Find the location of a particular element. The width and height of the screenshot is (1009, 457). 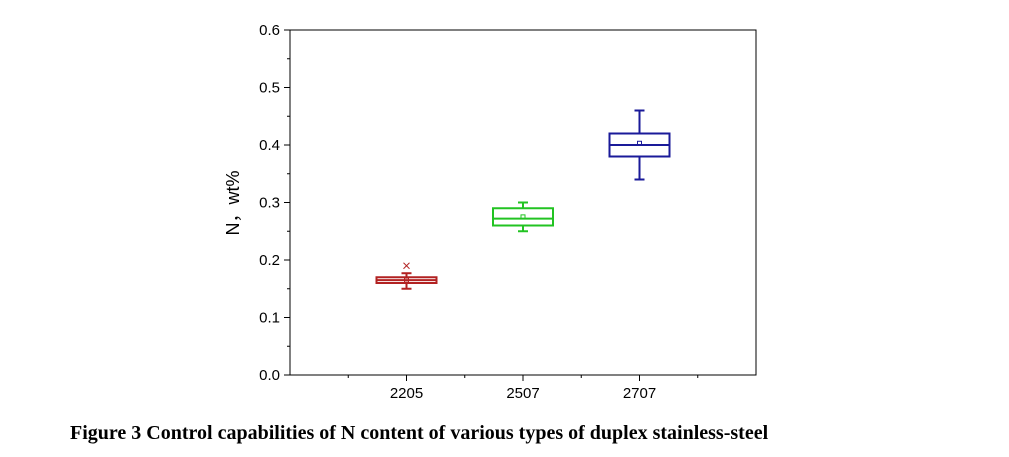

outlier-marker is located at coordinates (406, 266).